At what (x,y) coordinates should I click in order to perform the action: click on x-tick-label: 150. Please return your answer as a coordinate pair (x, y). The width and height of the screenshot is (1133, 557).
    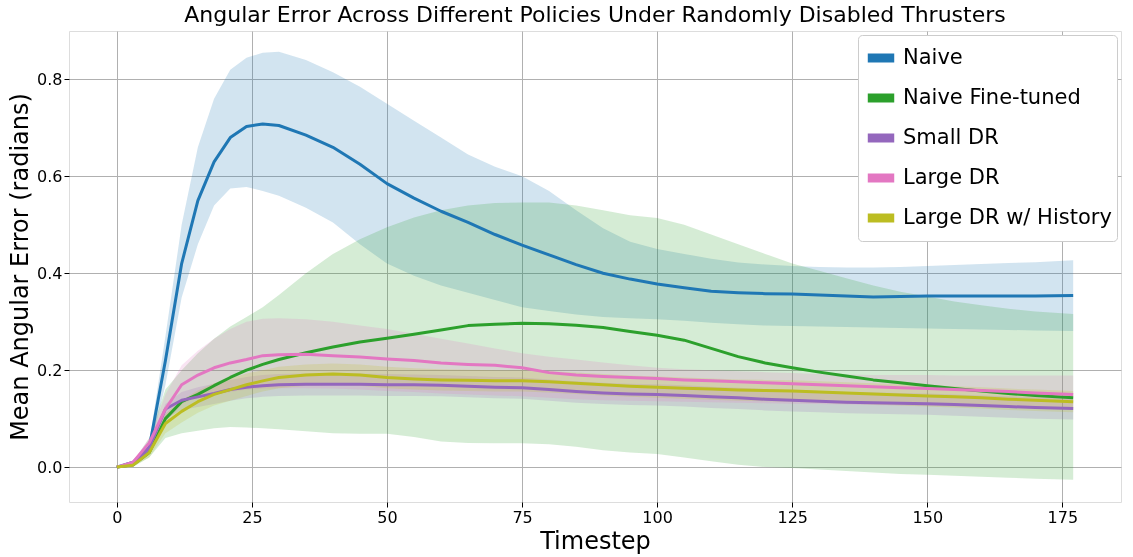
    Looking at the image, I should click on (928, 517).